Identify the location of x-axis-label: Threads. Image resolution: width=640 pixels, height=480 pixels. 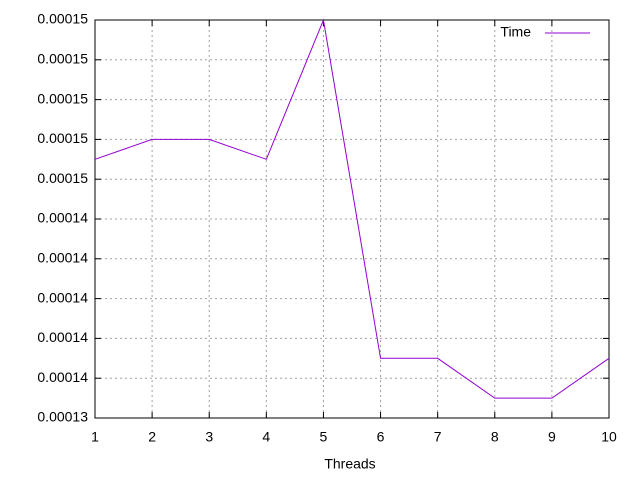
(349, 464).